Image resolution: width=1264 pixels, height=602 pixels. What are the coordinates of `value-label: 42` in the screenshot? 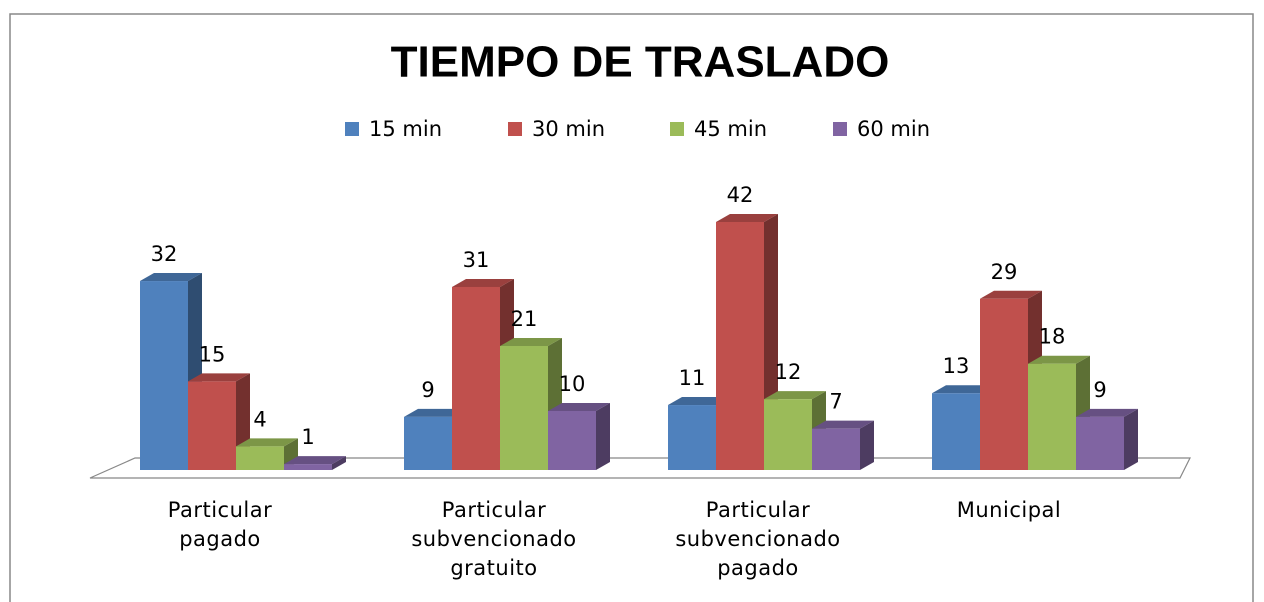 It's located at (740, 195).